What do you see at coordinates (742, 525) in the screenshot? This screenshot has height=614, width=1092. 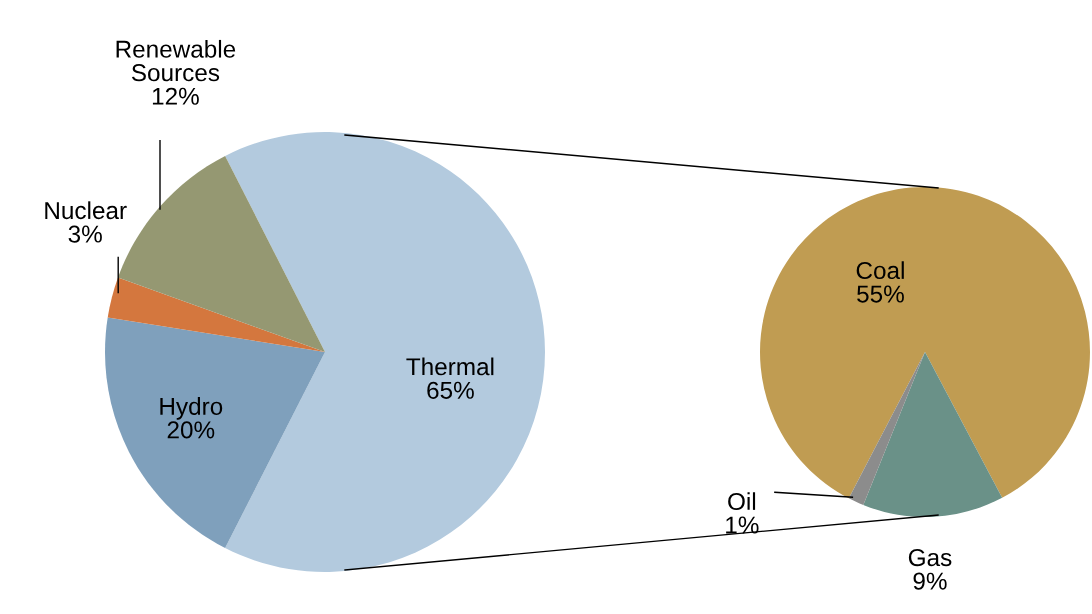 I see `data-label: 1%` at bounding box center [742, 525].